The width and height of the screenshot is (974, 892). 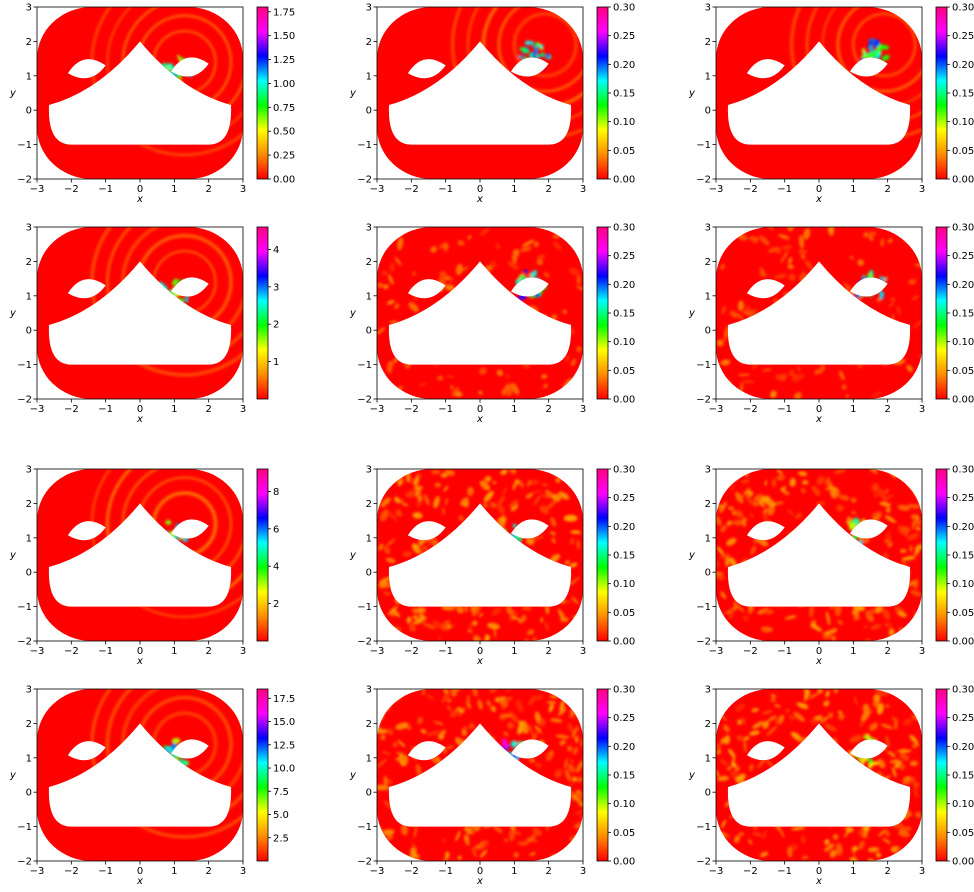 I want to click on colorbar-tick-label: 0.50, so click(x=284, y=132).